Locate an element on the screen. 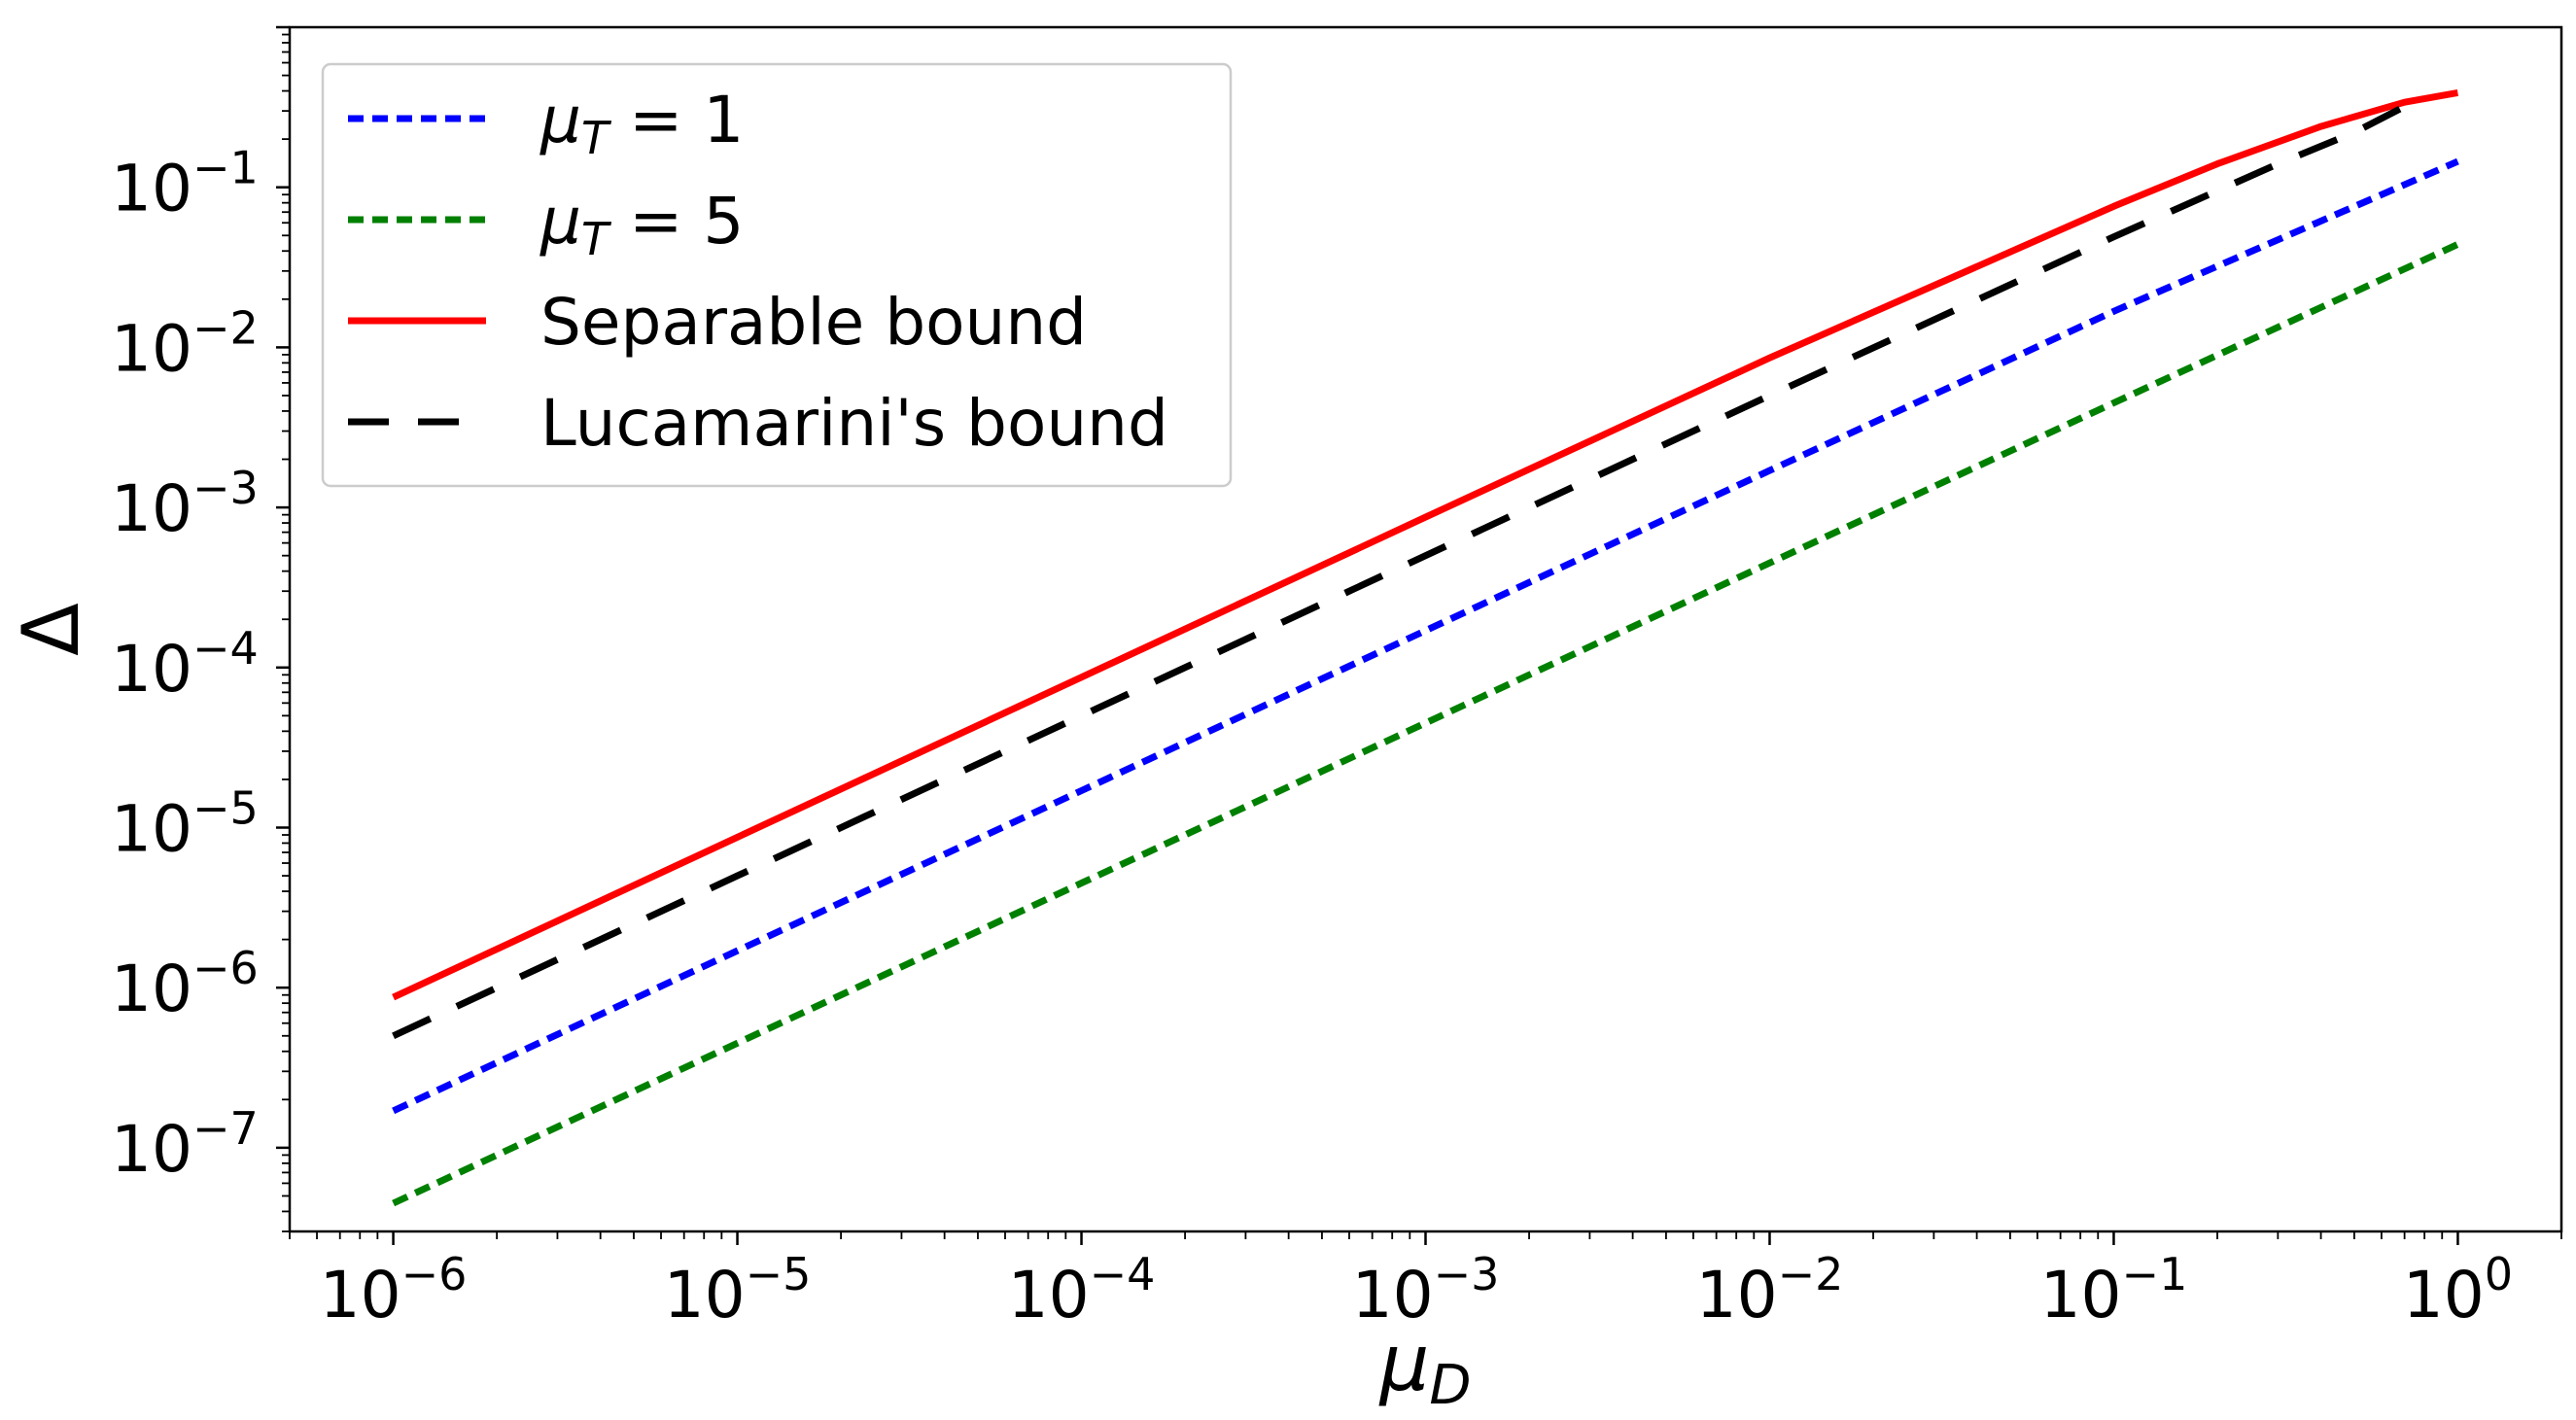 This screenshot has width=2576, height=1420. legend-label-3: Separable bound is located at coordinates (813, 322).